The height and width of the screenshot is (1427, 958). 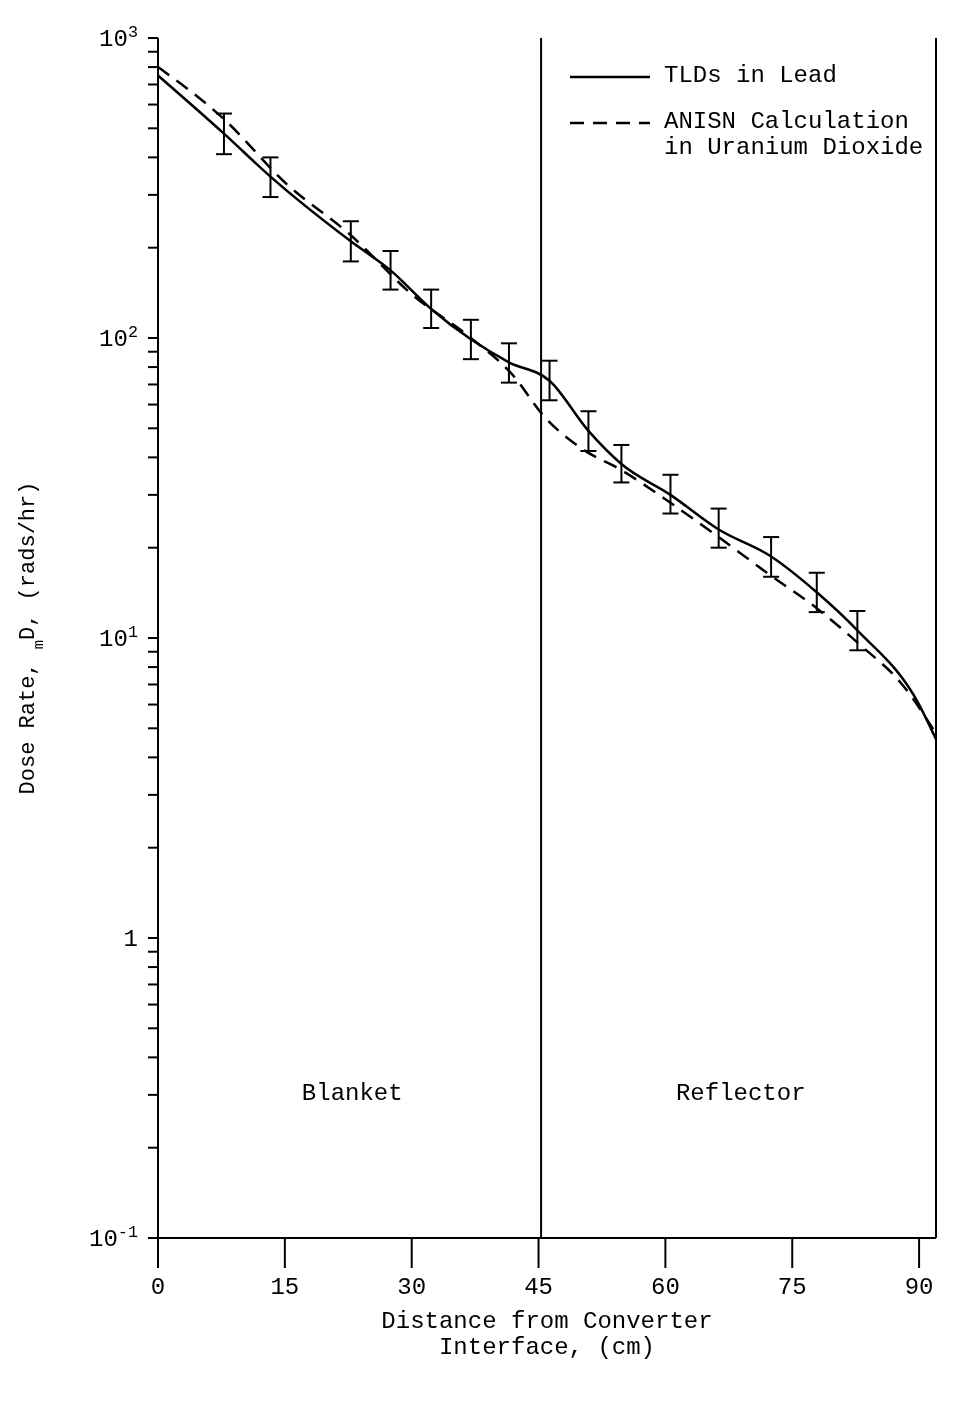 What do you see at coordinates (352, 1093) in the screenshot?
I see `annotation: Blanket` at bounding box center [352, 1093].